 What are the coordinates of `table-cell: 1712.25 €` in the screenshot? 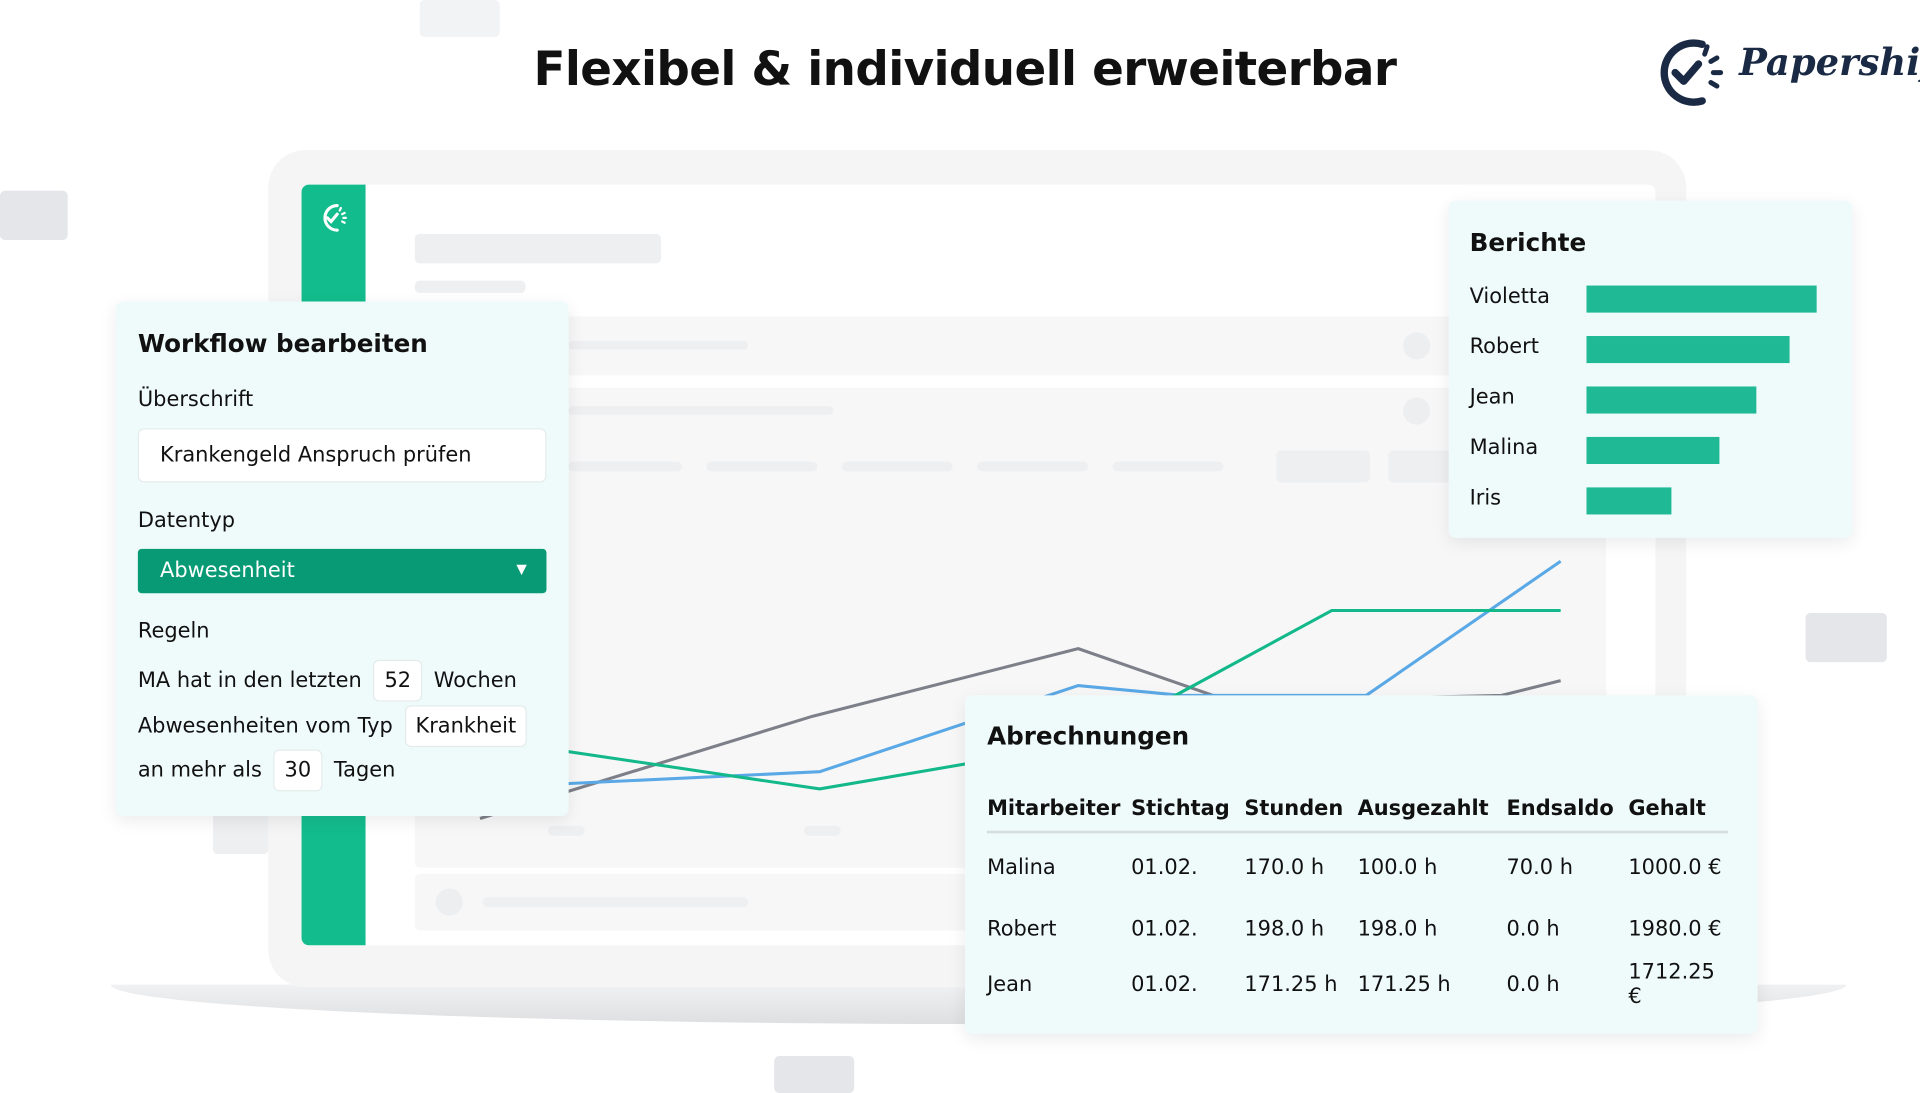 It's located at (1671, 984).